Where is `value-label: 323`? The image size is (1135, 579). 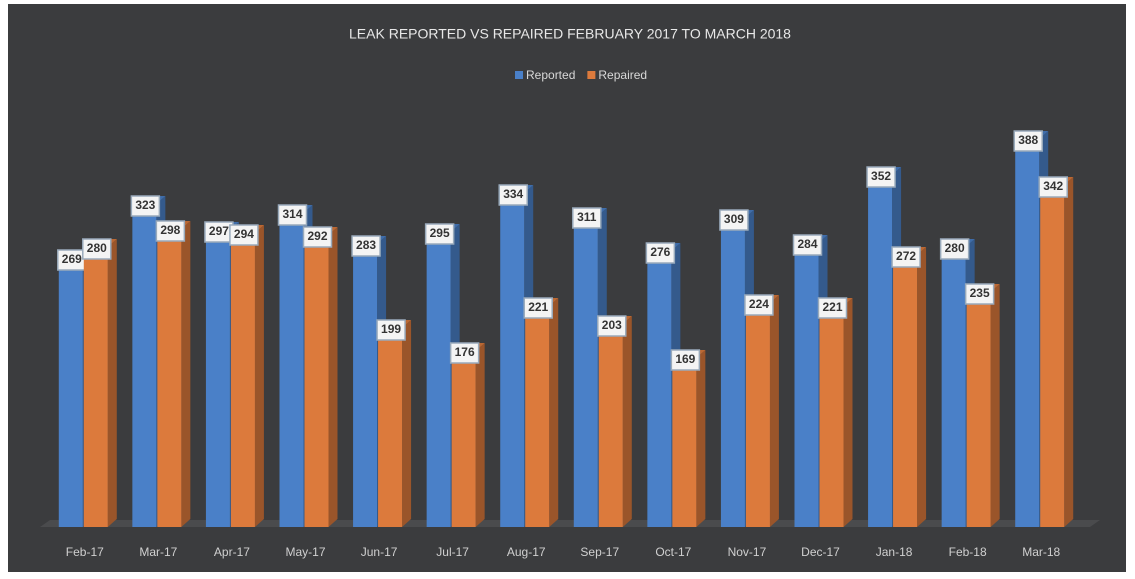 value-label: 323 is located at coordinates (145, 205).